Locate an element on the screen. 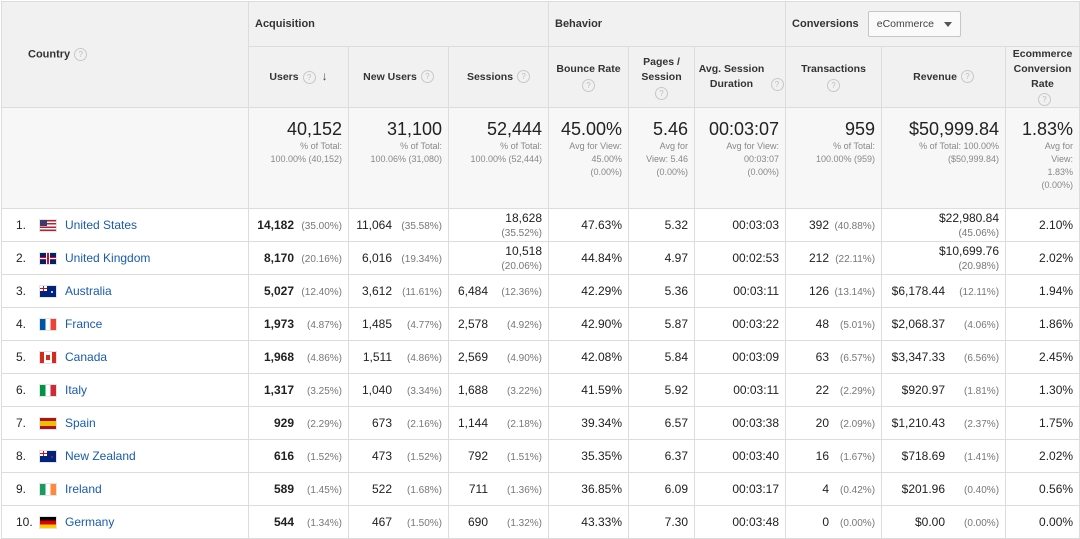 The width and height of the screenshot is (1080, 539). new-users-percent: (35.58%) is located at coordinates (421, 226).